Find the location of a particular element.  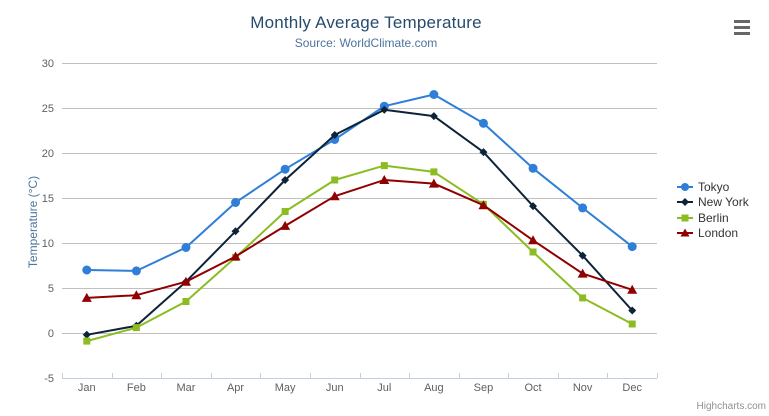

legend-label: Berlin is located at coordinates (713, 217).